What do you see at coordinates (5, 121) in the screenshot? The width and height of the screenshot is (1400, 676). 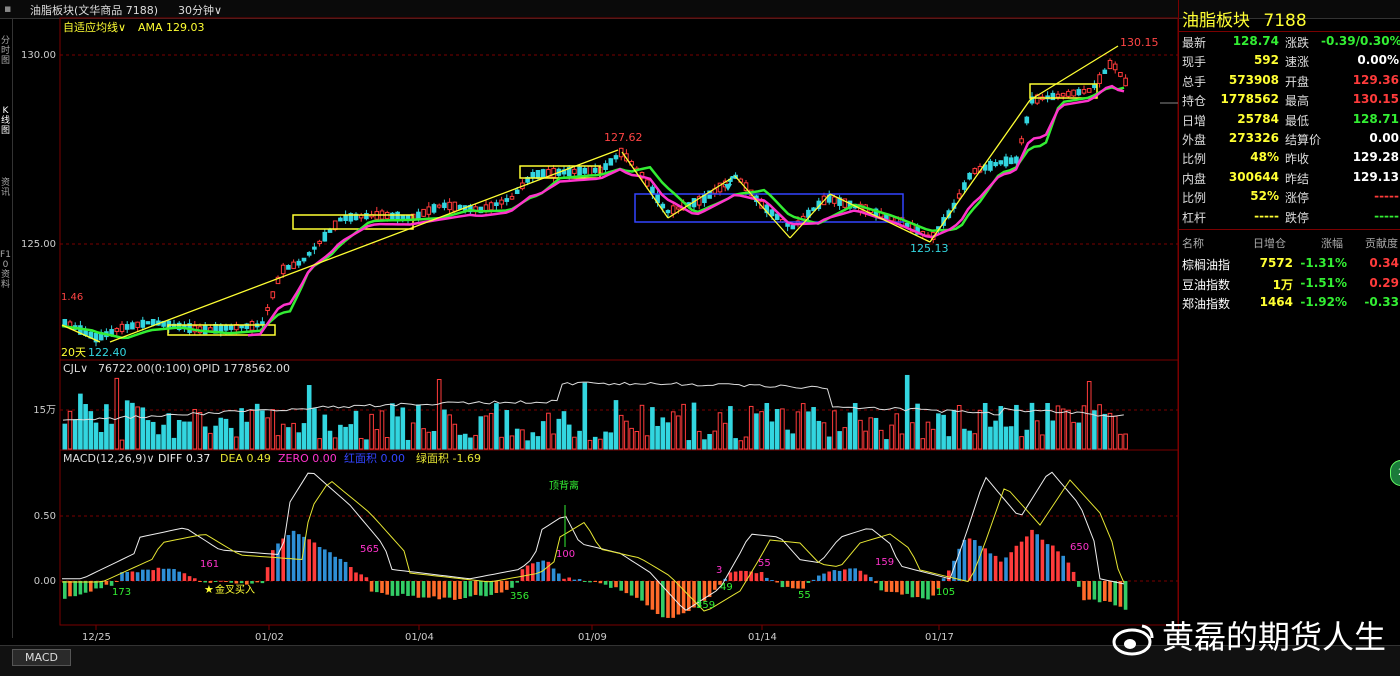 I see `tab-kline: K线图` at bounding box center [5, 121].